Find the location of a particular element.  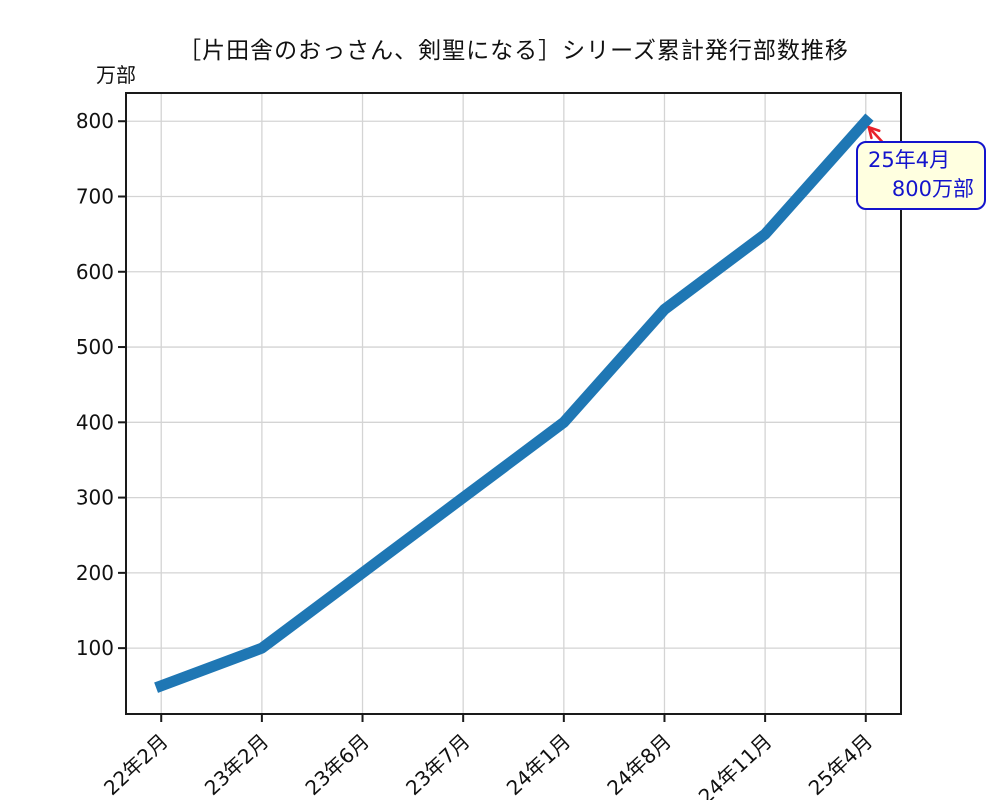

y-tick-label: 200 is located at coordinates (95, 573).